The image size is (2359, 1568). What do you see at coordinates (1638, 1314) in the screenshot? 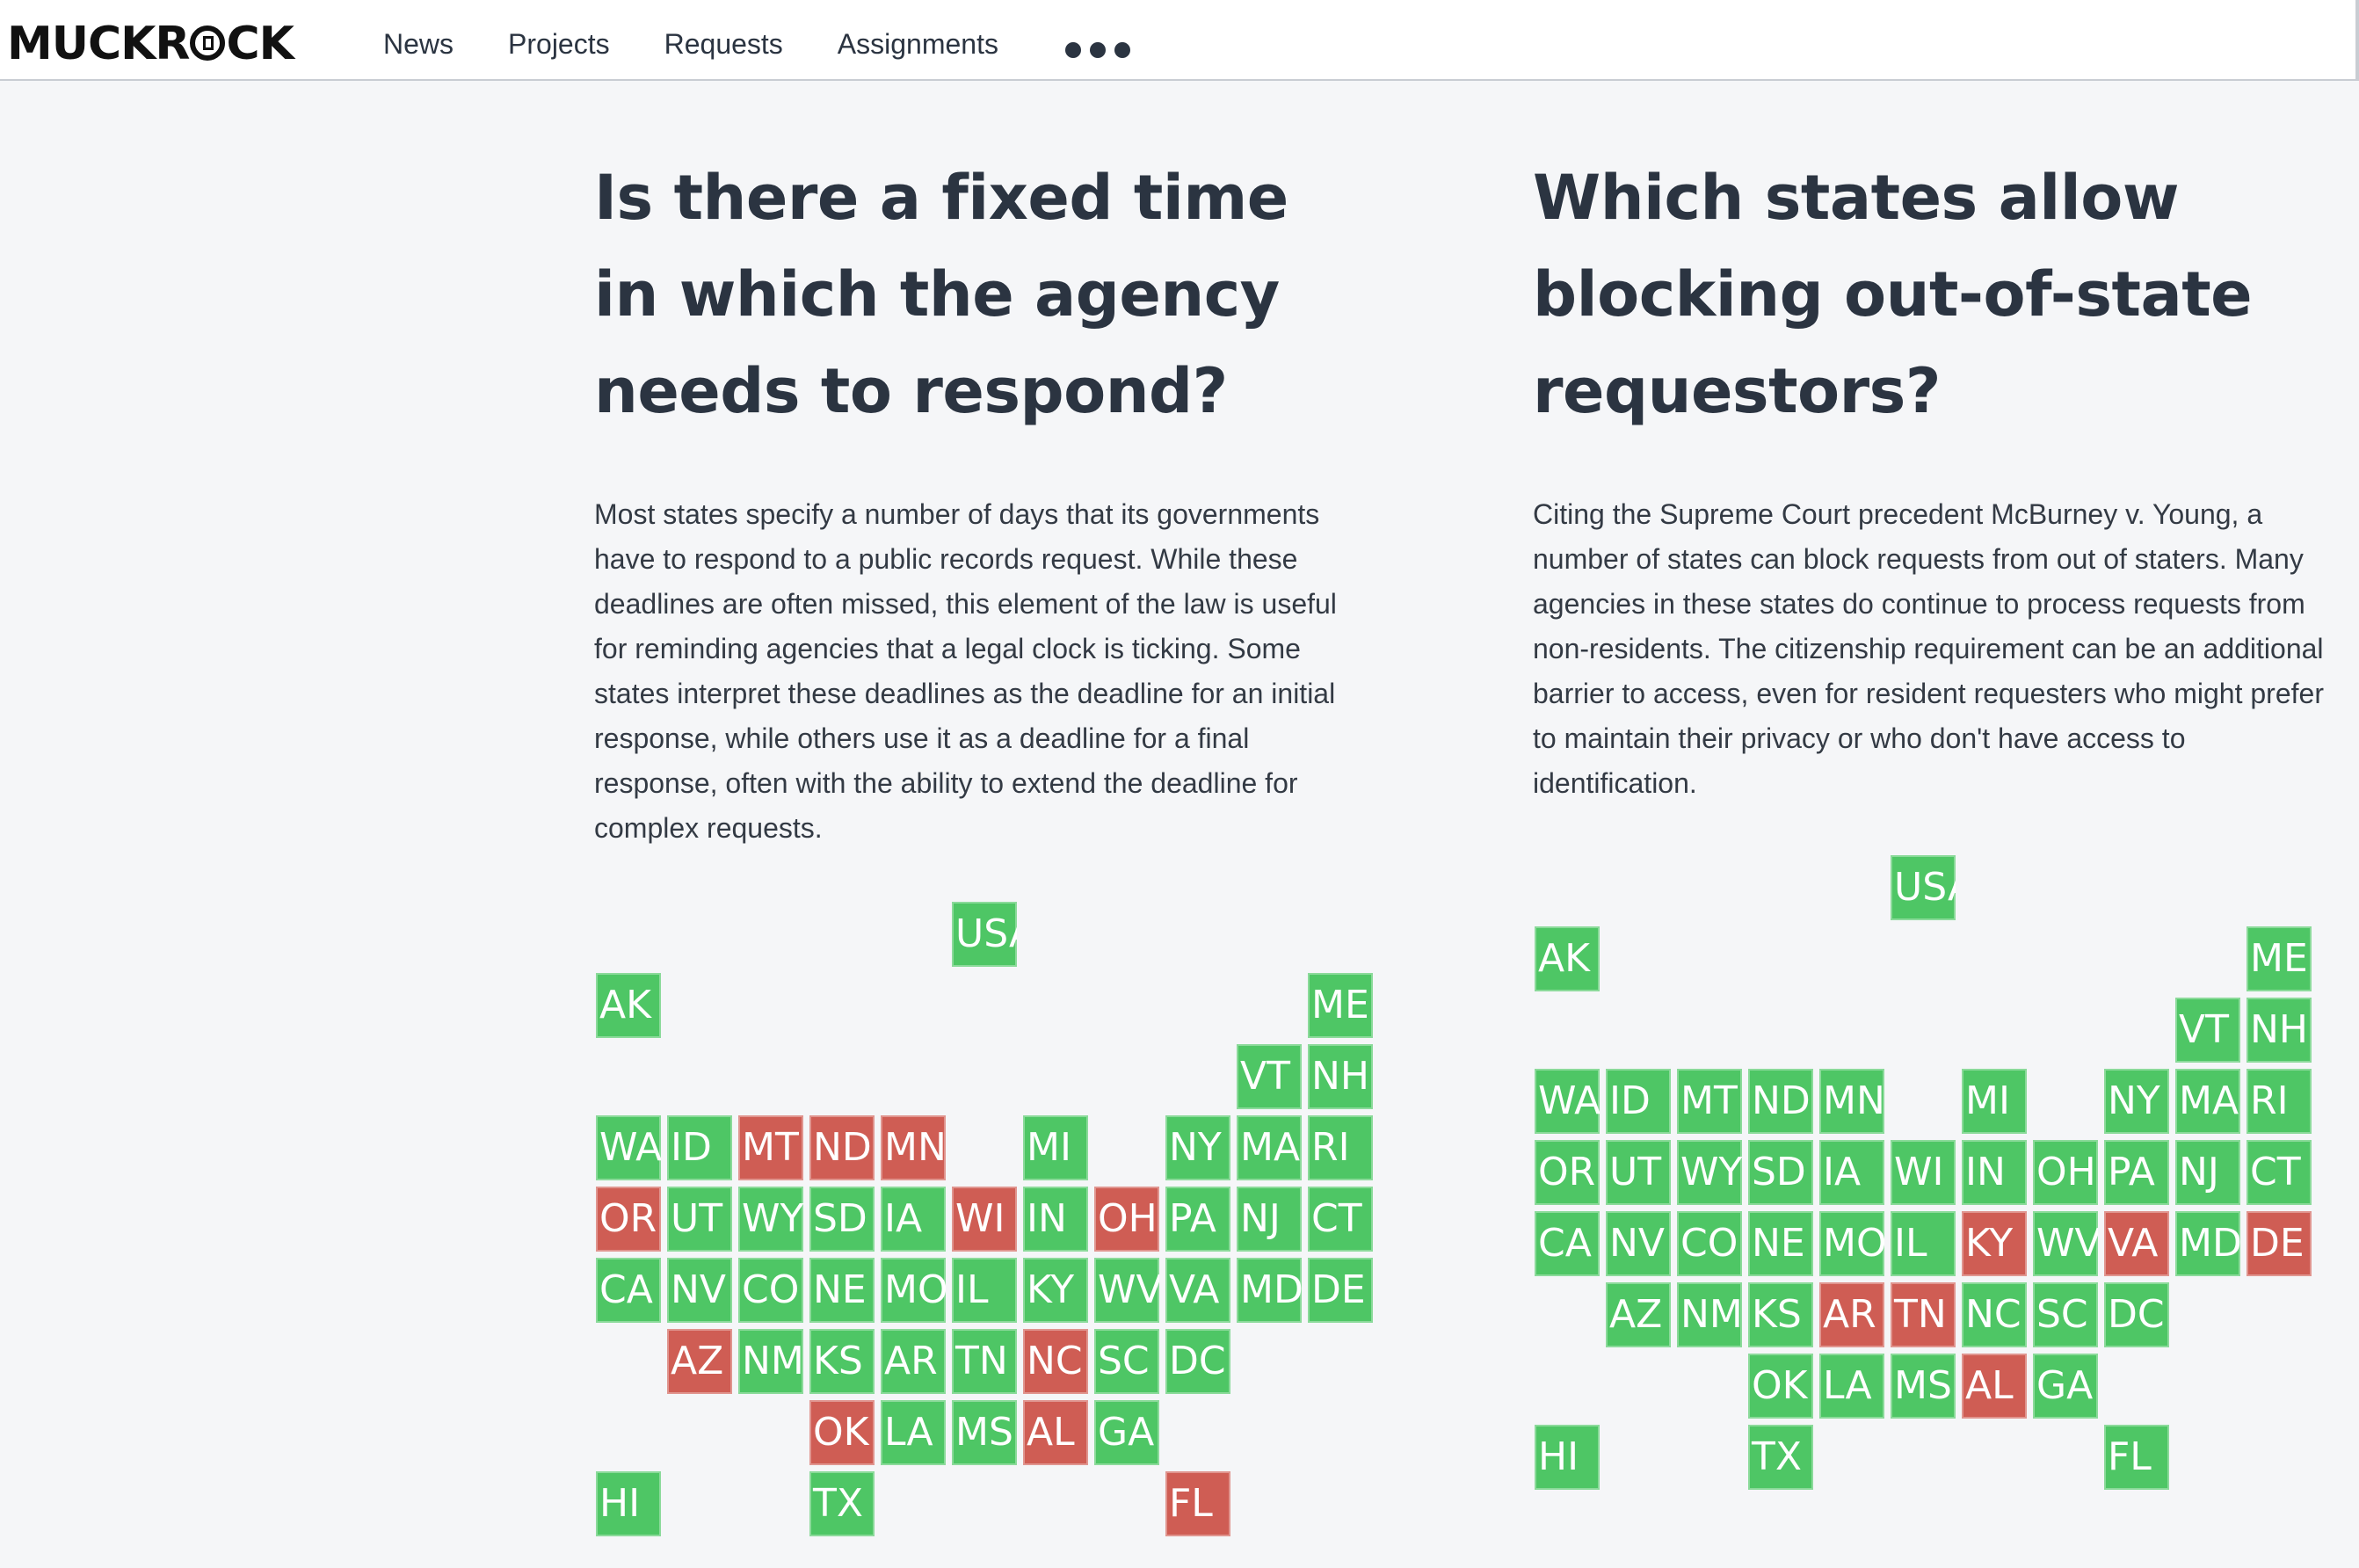
I see `state-tile-az: AZ` at bounding box center [1638, 1314].